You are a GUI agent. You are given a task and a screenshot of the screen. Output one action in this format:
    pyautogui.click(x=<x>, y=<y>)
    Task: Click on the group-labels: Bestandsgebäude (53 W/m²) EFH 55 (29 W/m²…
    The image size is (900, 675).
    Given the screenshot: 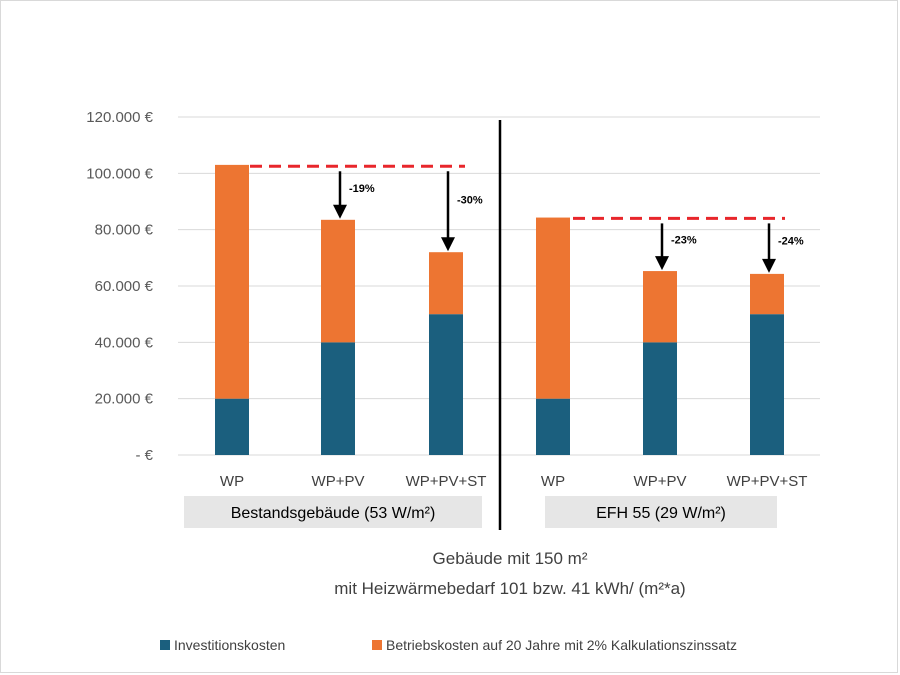 What is the action you would take?
    pyautogui.click(x=480, y=512)
    